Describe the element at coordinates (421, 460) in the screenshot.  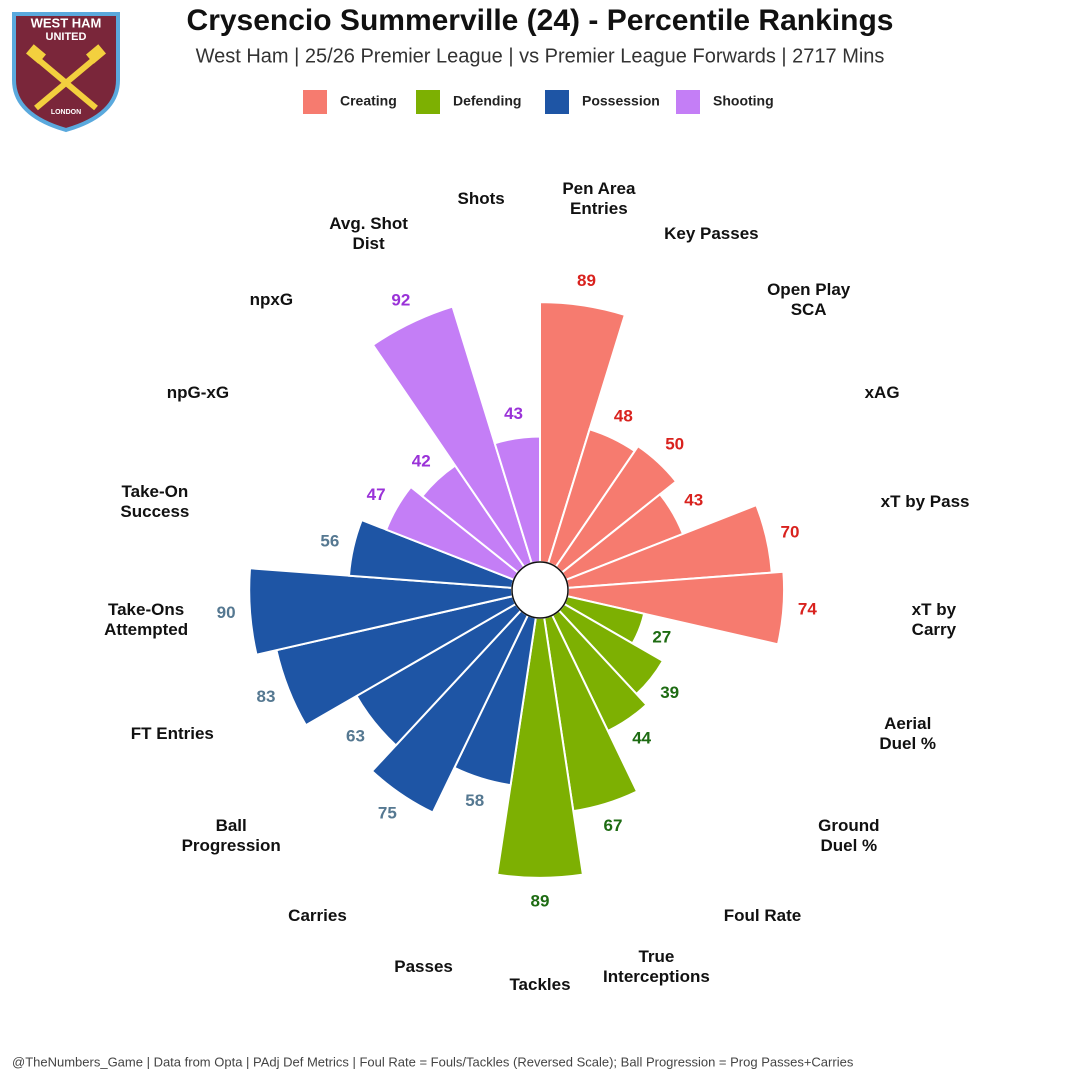
I see `value-label: 42` at that location.